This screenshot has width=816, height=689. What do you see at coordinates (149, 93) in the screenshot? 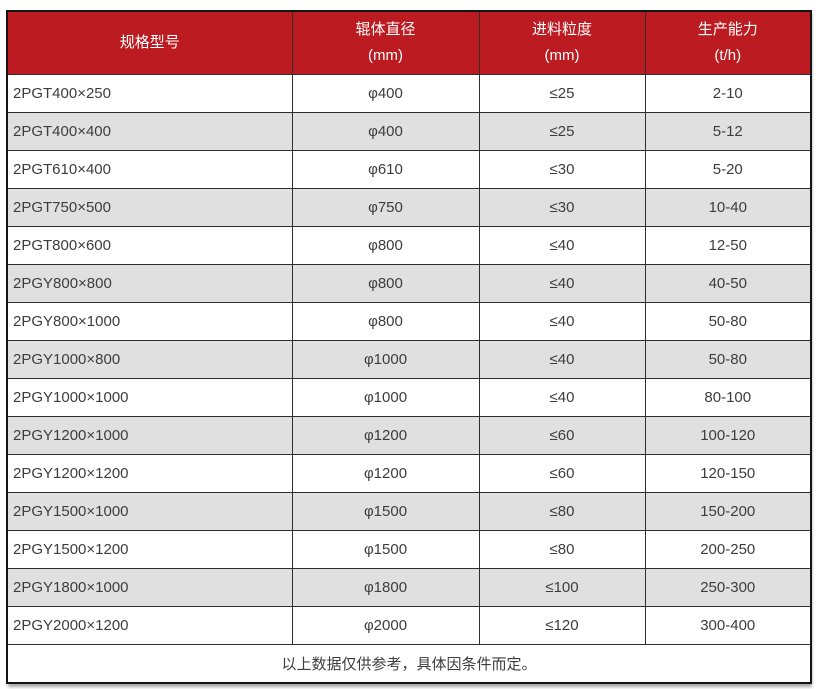
I see `model-cell: 2PGT400×250` at bounding box center [149, 93].